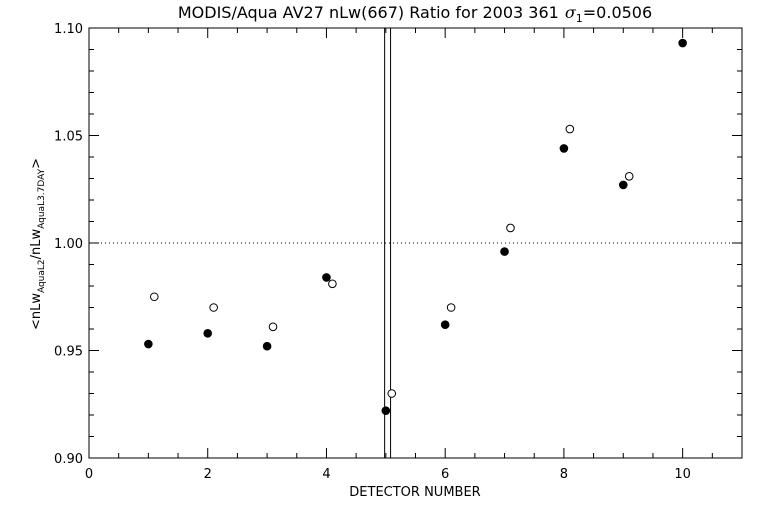 The image size is (768, 512). Describe the element at coordinates (571, 12) in the screenshot. I see `chart-title-sigma: σ` at that location.